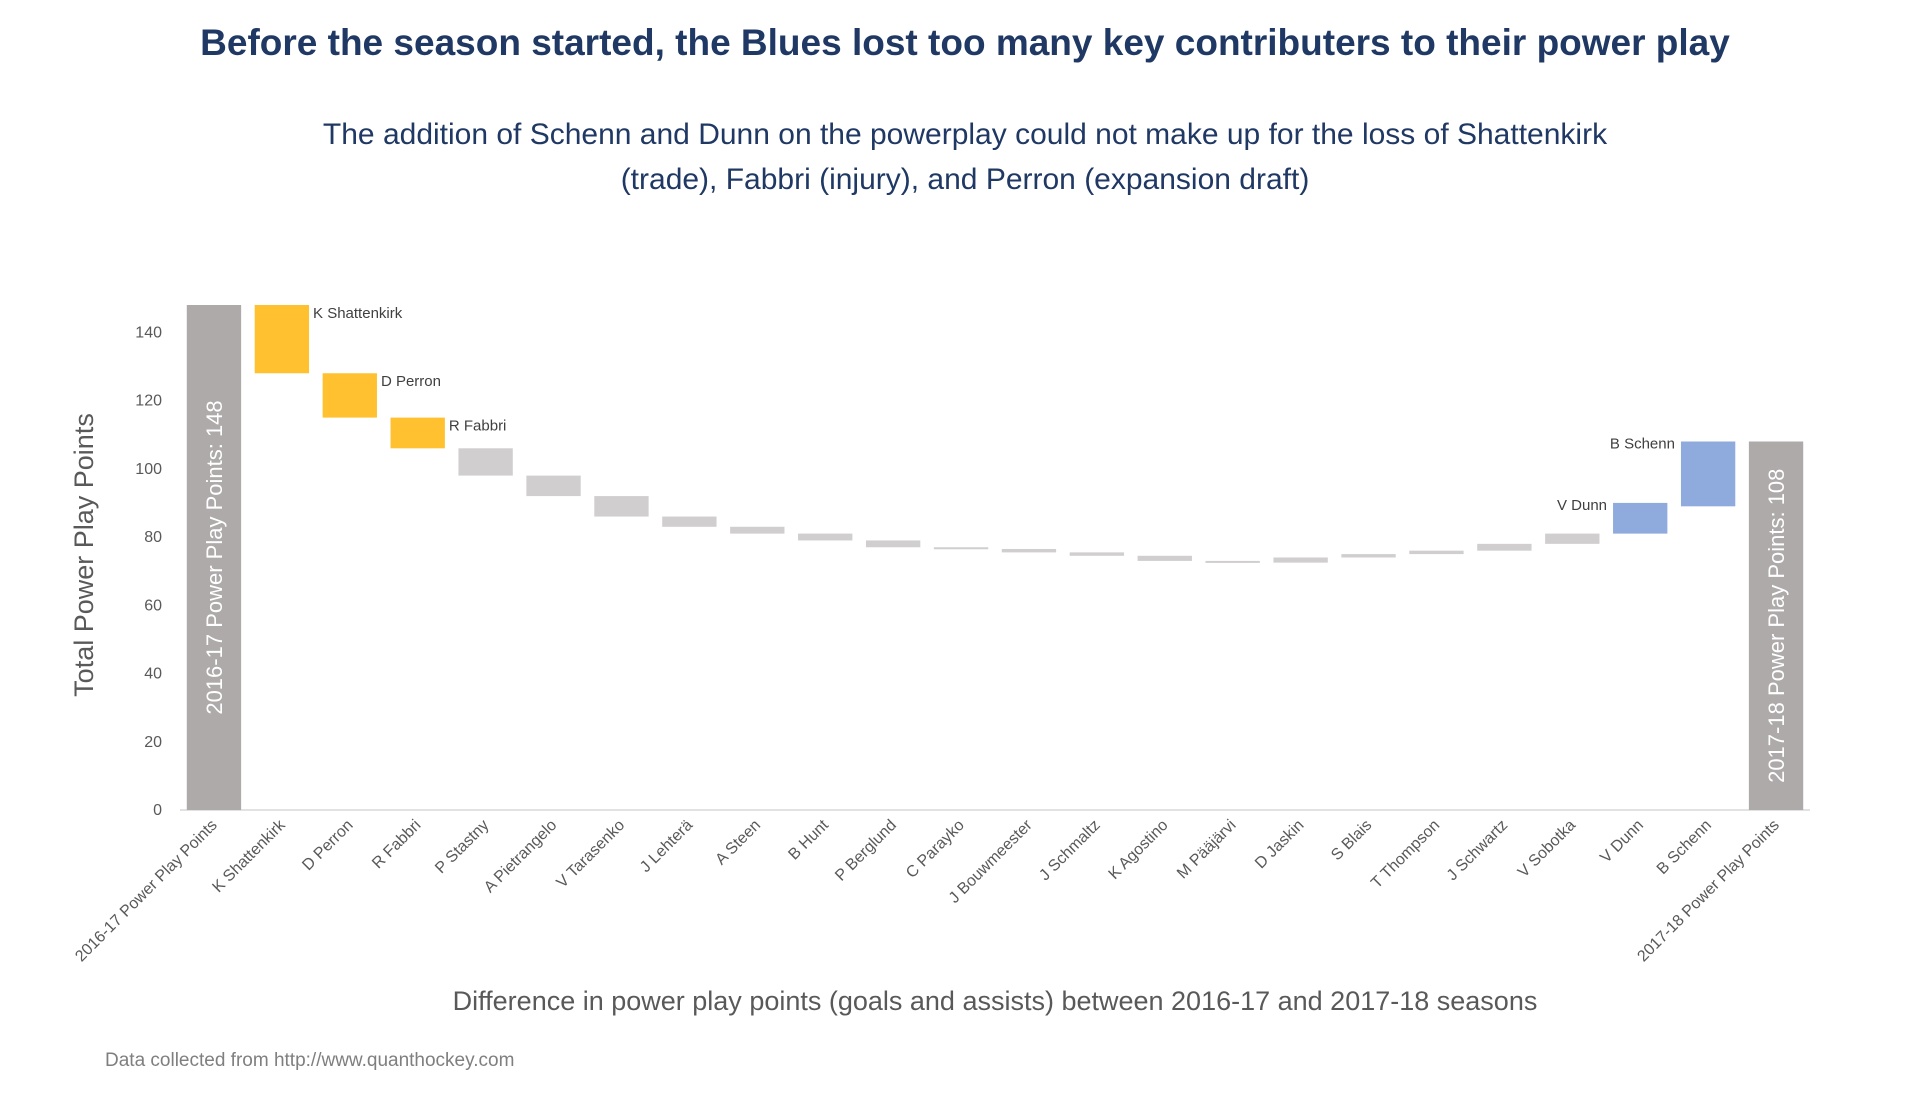  Describe the element at coordinates (1279, 844) in the screenshot. I see `x-tick-label: D Jaskin` at that location.